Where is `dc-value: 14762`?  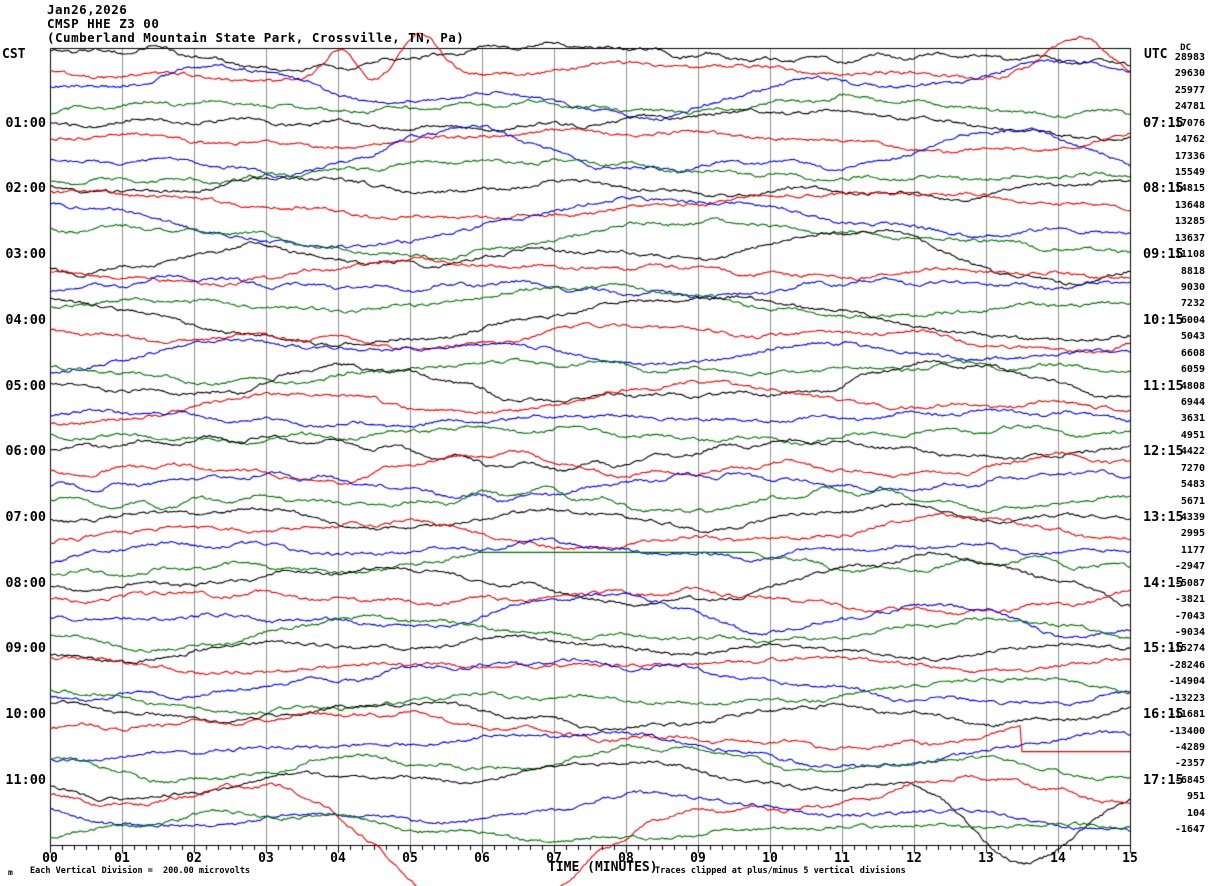 dc-value: 14762 is located at coordinates (1189, 140).